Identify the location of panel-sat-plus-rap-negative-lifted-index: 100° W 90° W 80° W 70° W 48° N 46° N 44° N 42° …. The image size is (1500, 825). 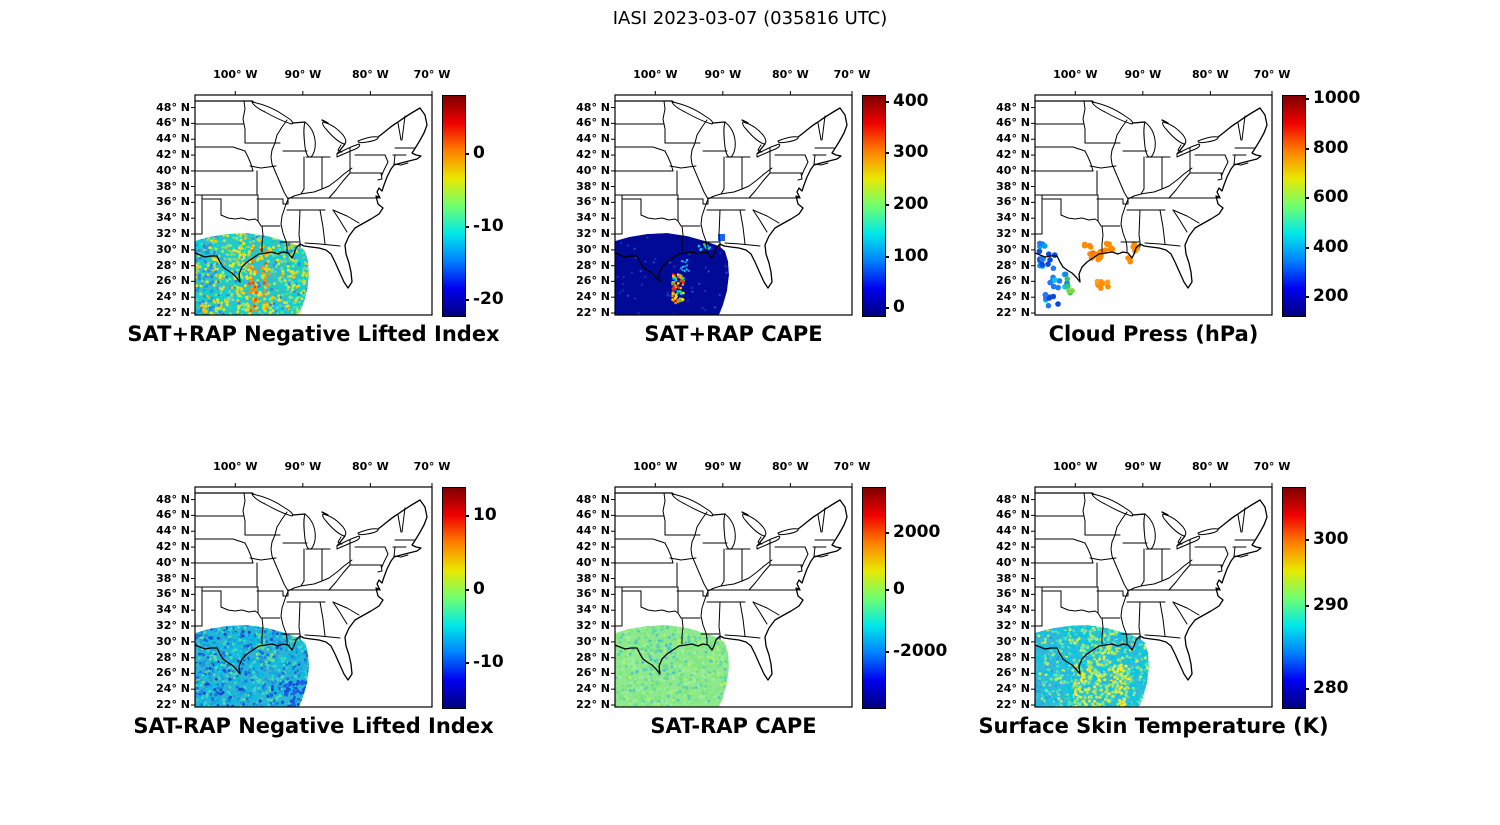
(373, 230).